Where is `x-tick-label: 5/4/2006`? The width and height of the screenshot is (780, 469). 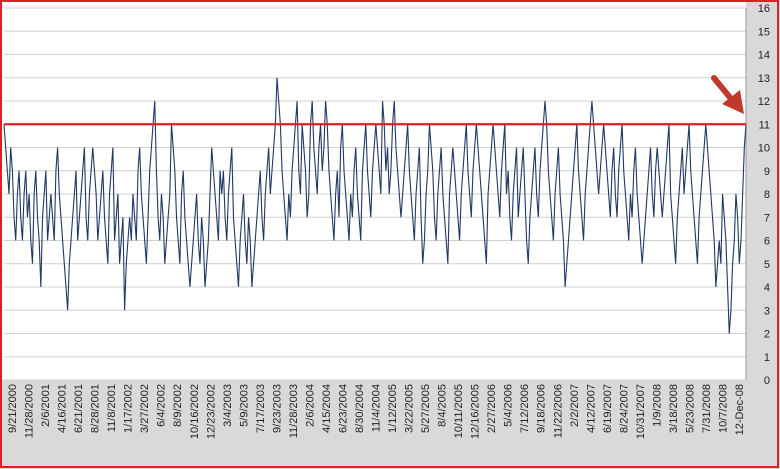 x-tick-label: 5/4/2006 is located at coordinates (509, 405).